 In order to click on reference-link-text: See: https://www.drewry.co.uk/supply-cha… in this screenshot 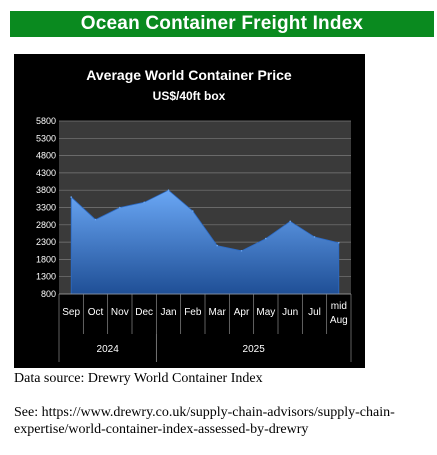, I will do `click(204, 421)`.